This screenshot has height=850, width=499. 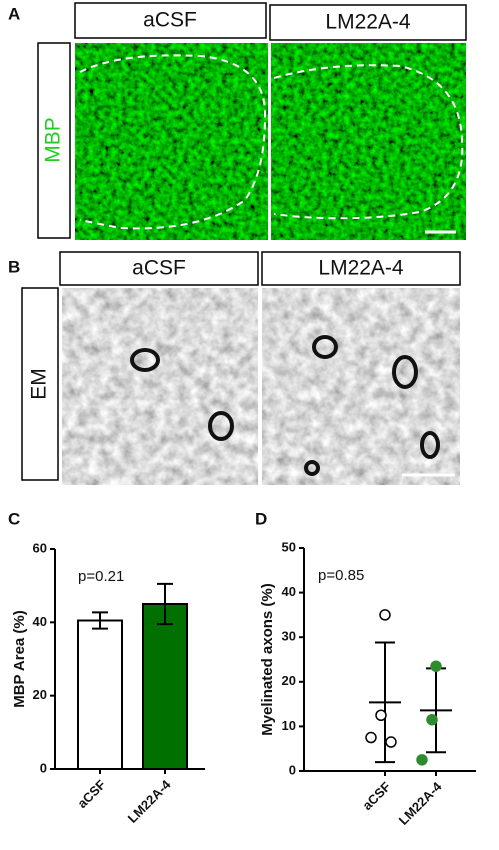 What do you see at coordinates (261, 518) in the screenshot?
I see `panel-label: D` at bounding box center [261, 518].